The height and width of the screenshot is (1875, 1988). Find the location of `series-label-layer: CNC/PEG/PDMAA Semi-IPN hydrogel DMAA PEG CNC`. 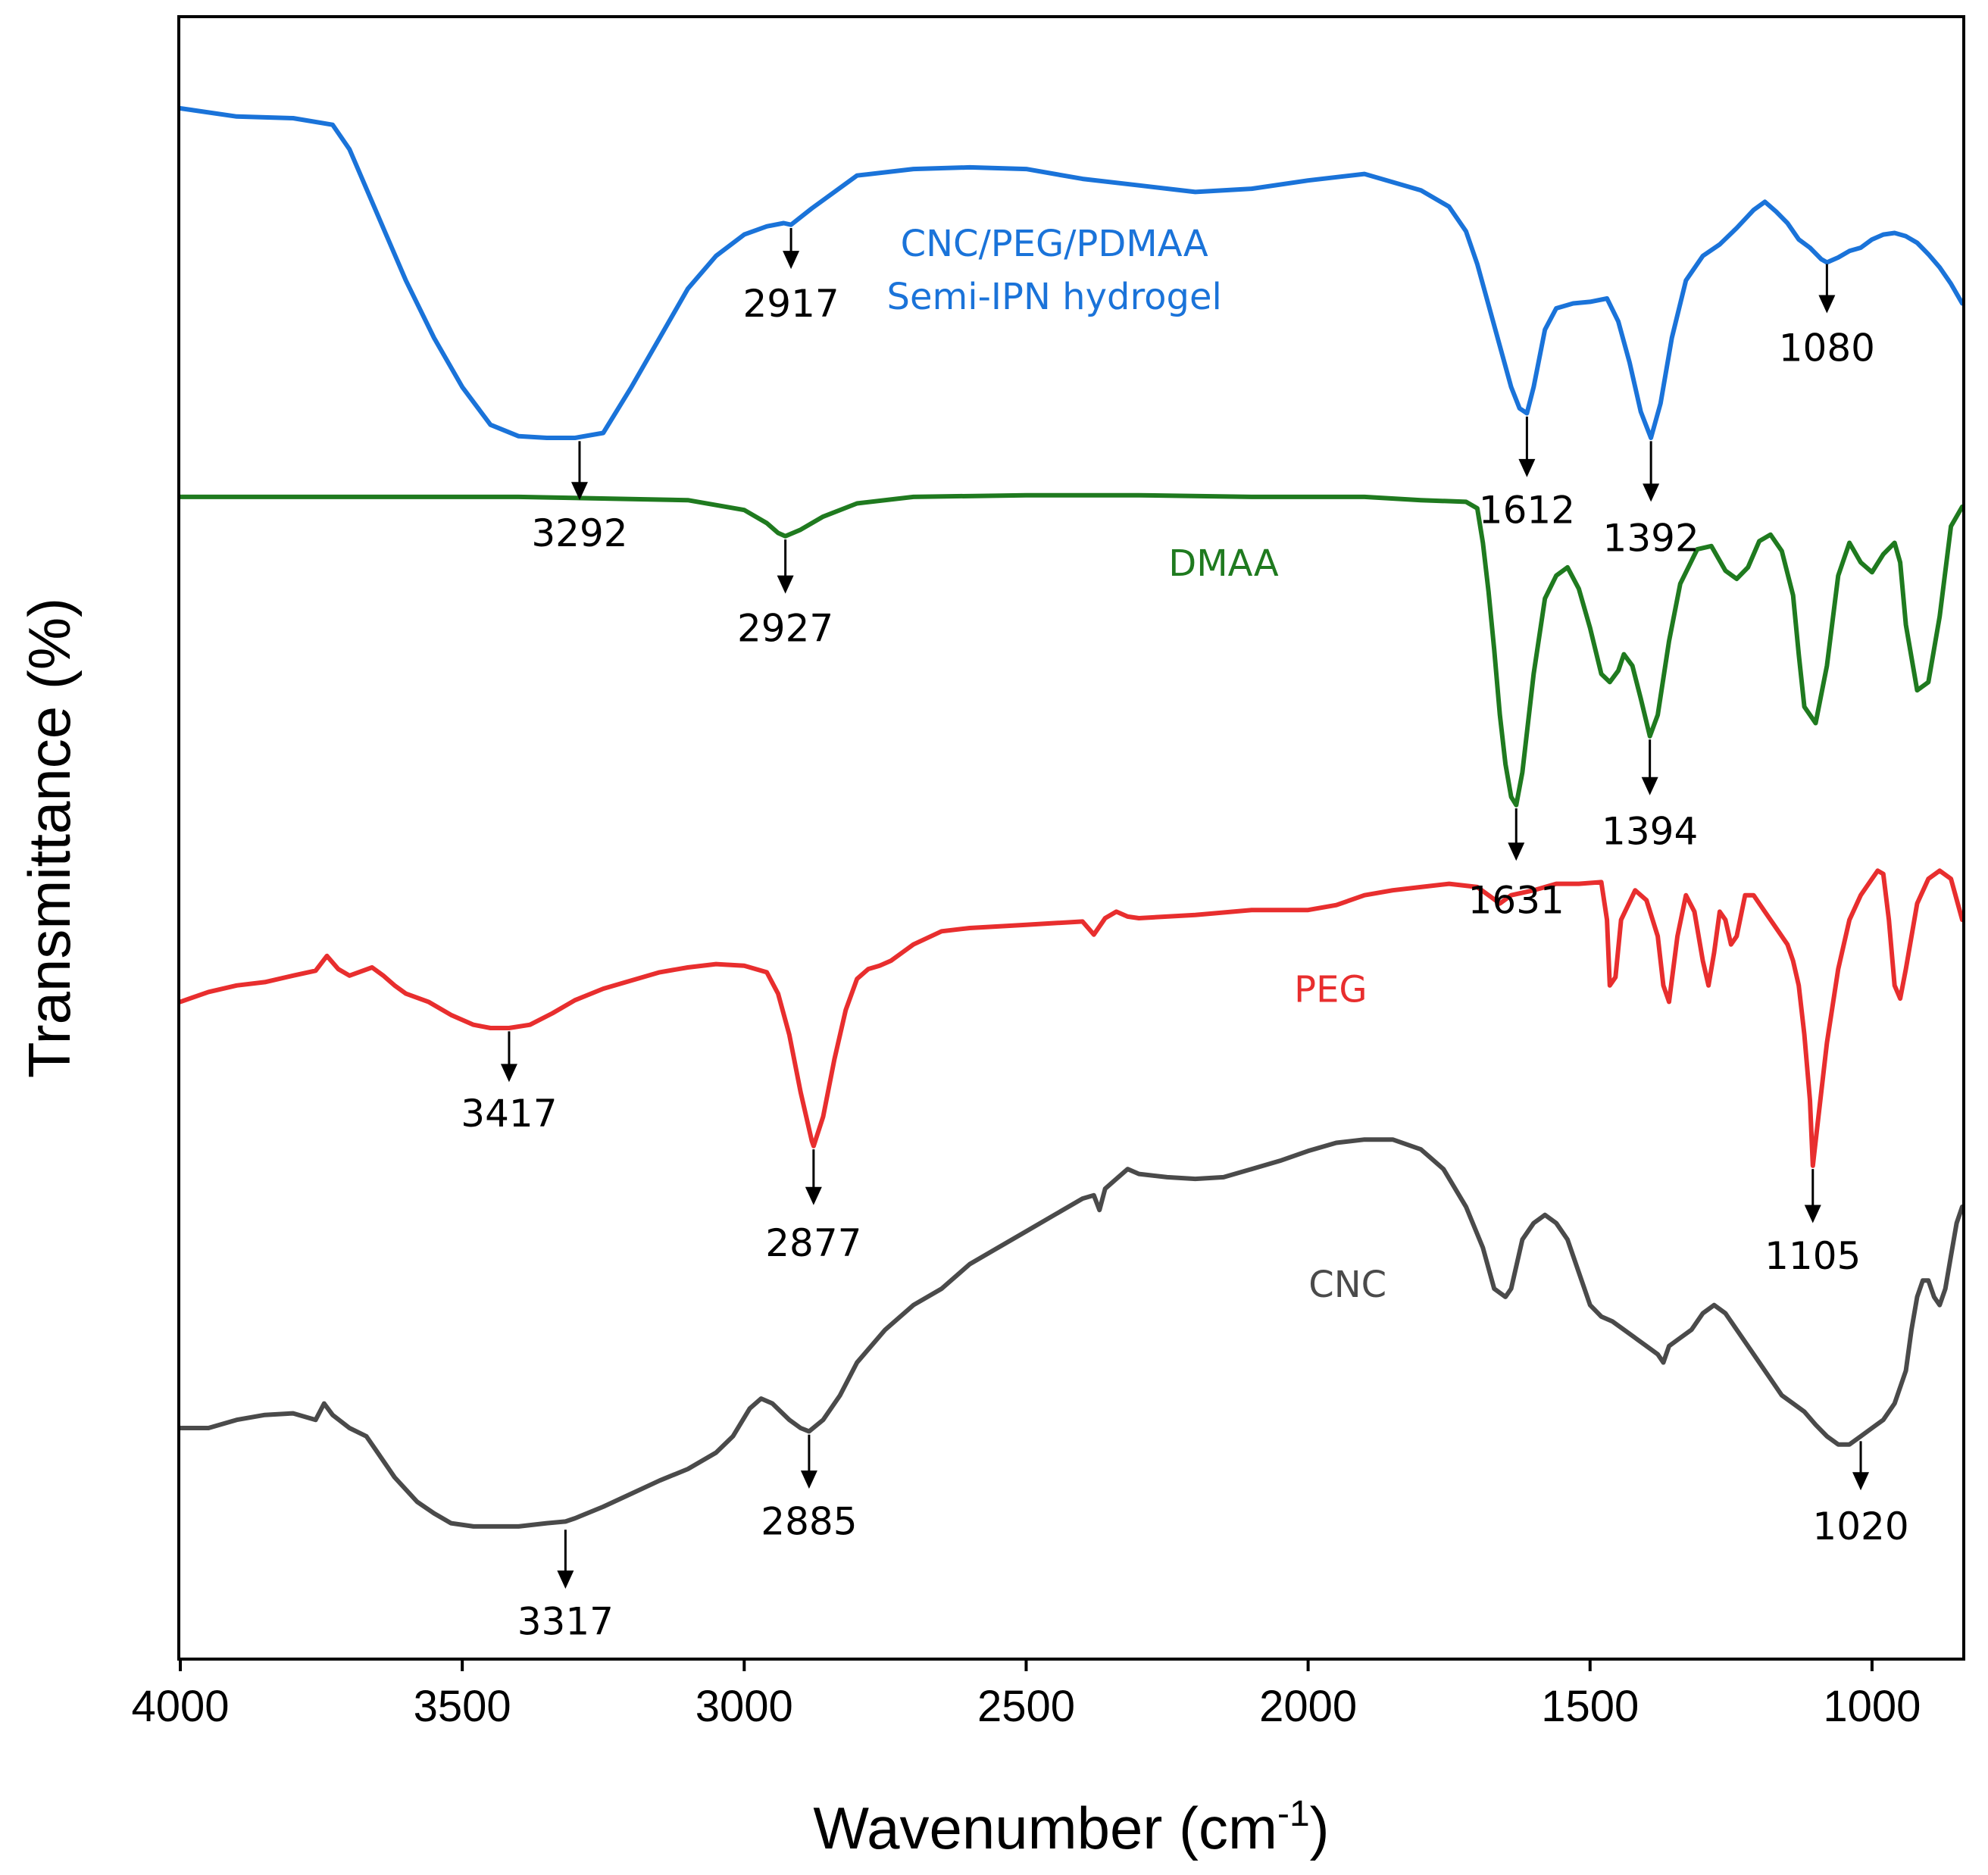

series-label-layer: CNC/PEG/PDMAA Semi-IPN hydrogel DMAA PEG CNC is located at coordinates (1136, 765).